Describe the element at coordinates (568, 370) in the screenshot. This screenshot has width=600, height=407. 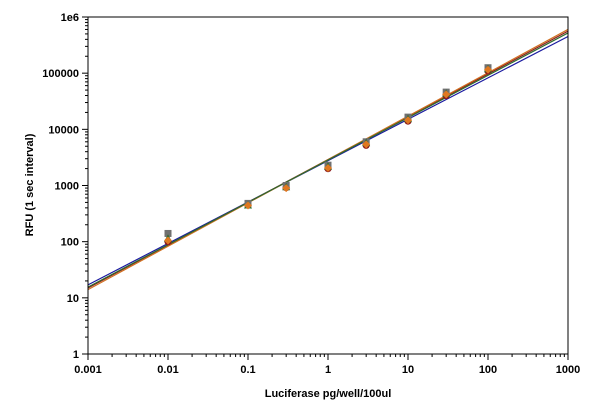
I see `x-tick-label: 1000` at that location.